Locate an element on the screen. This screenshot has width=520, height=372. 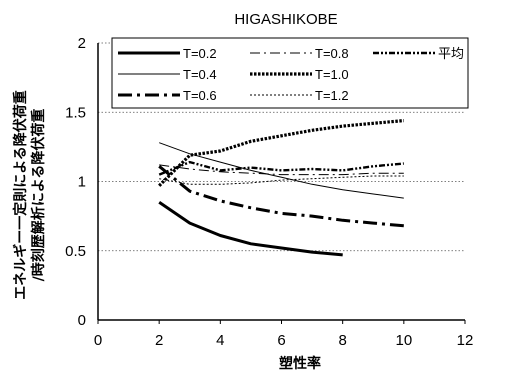
chart-title: HIGASHIKOBE is located at coordinates (285, 19).